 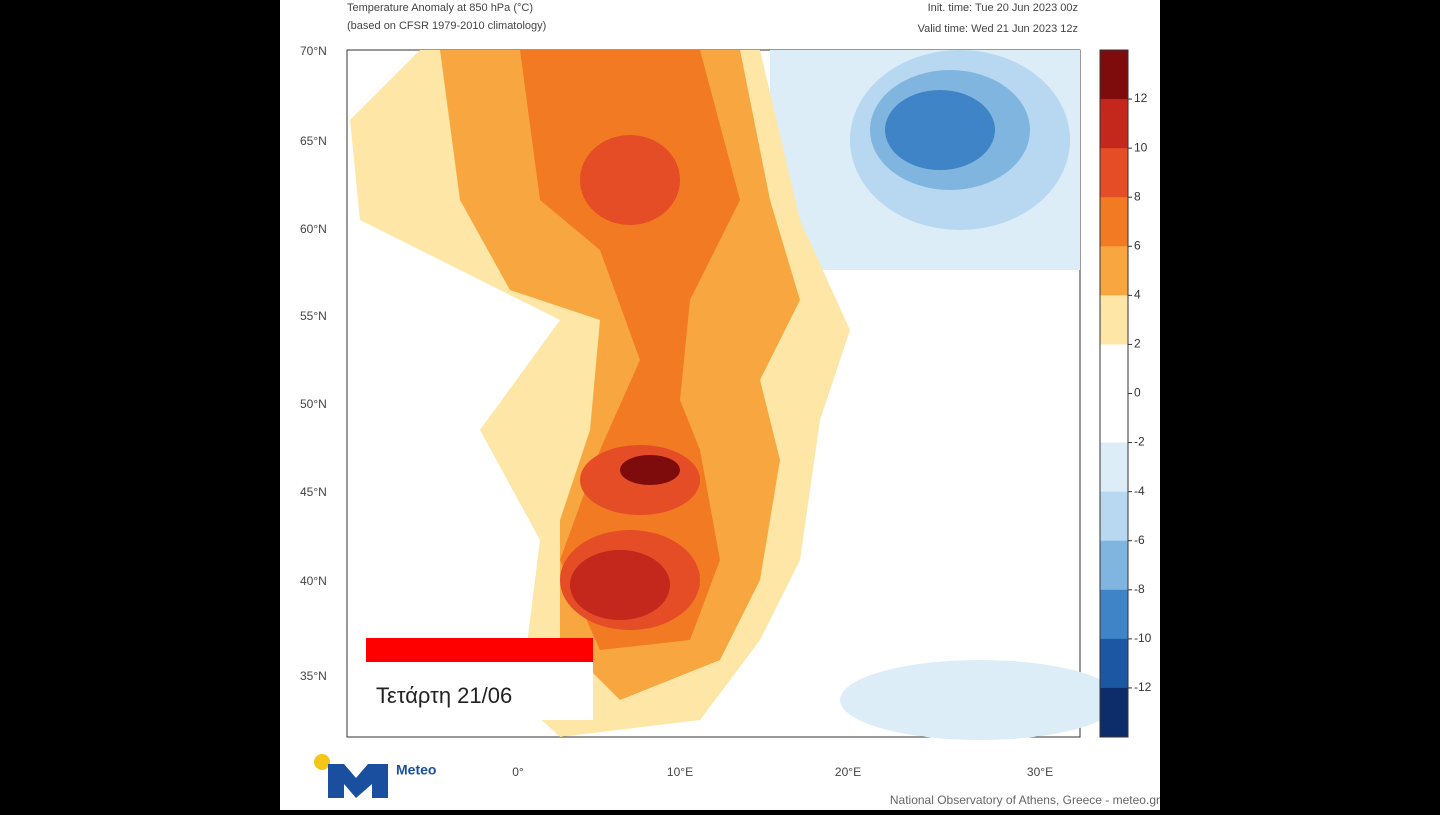 What do you see at coordinates (518, 772) in the screenshot?
I see `lon-label: 0°` at bounding box center [518, 772].